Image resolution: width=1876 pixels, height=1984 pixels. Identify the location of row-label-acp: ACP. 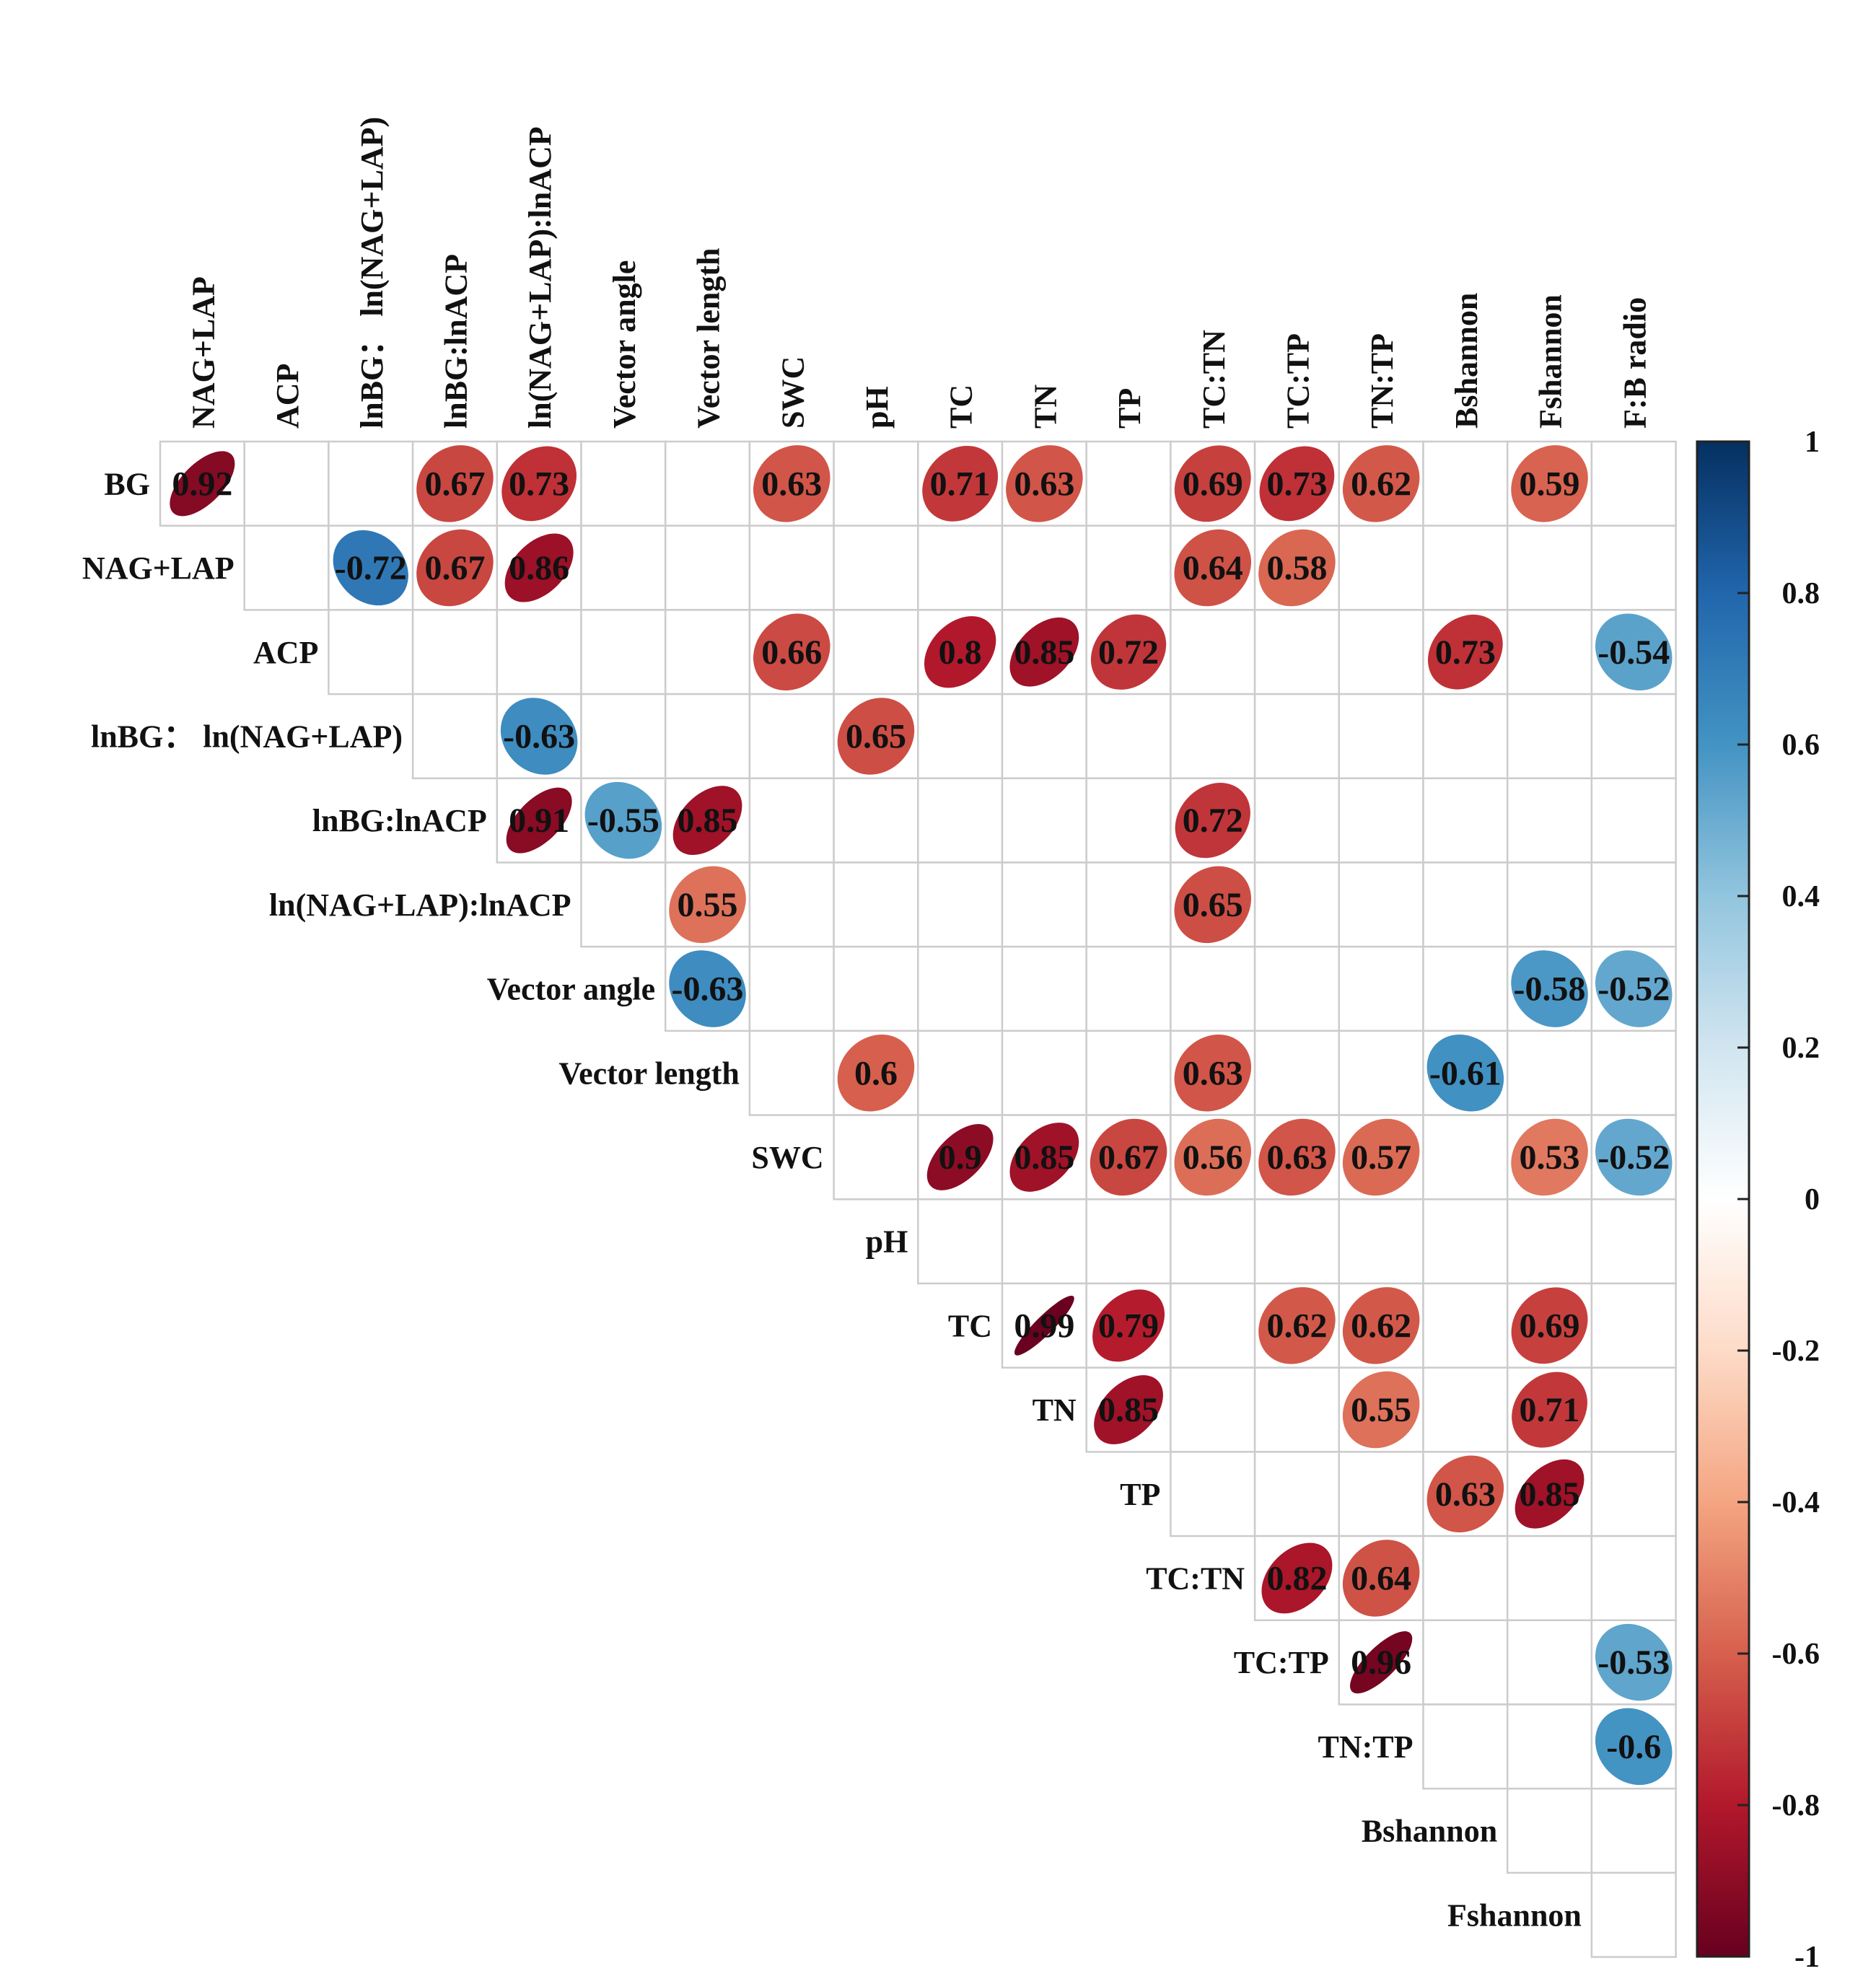
(285, 652).